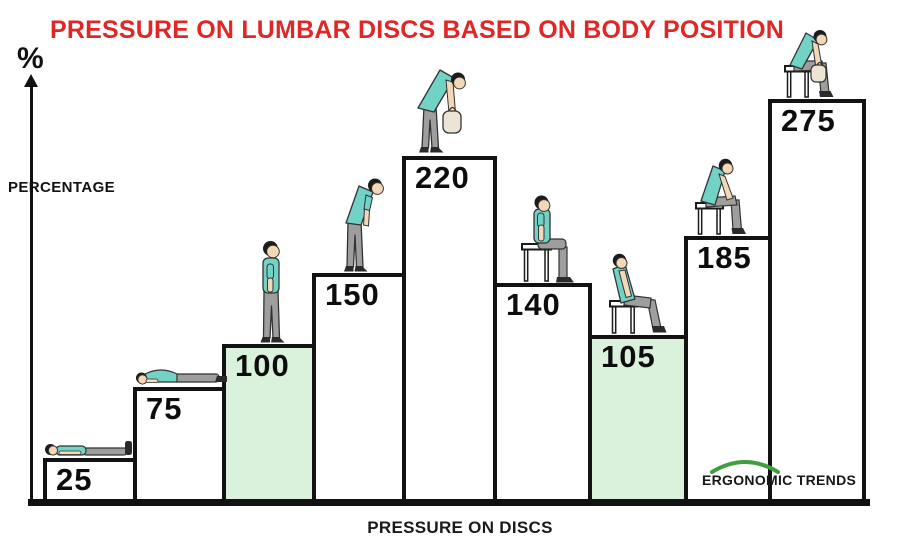  What do you see at coordinates (720, 196) in the screenshot?
I see `figure-sitting-leaning-forward-icon` at bounding box center [720, 196].